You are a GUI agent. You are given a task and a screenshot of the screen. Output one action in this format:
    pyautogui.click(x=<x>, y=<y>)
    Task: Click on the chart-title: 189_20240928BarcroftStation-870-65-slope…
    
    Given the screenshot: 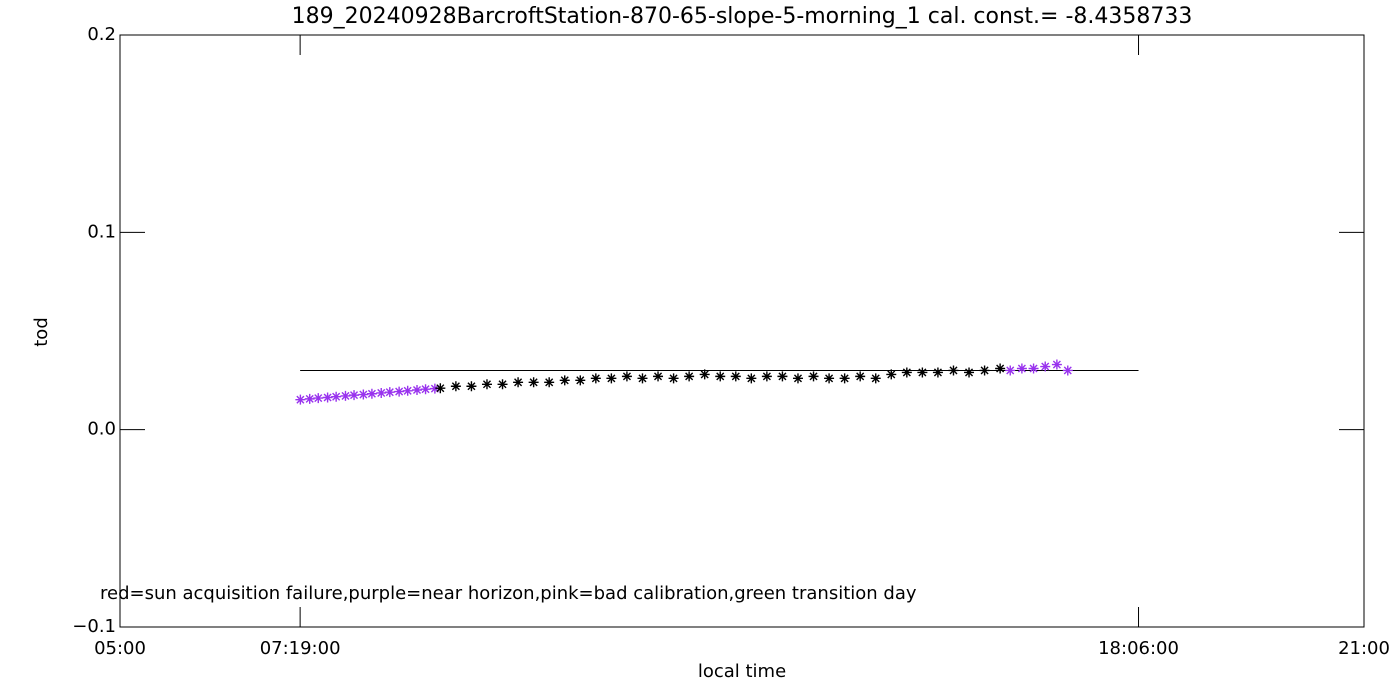 What is the action you would take?
    pyautogui.click(x=742, y=16)
    